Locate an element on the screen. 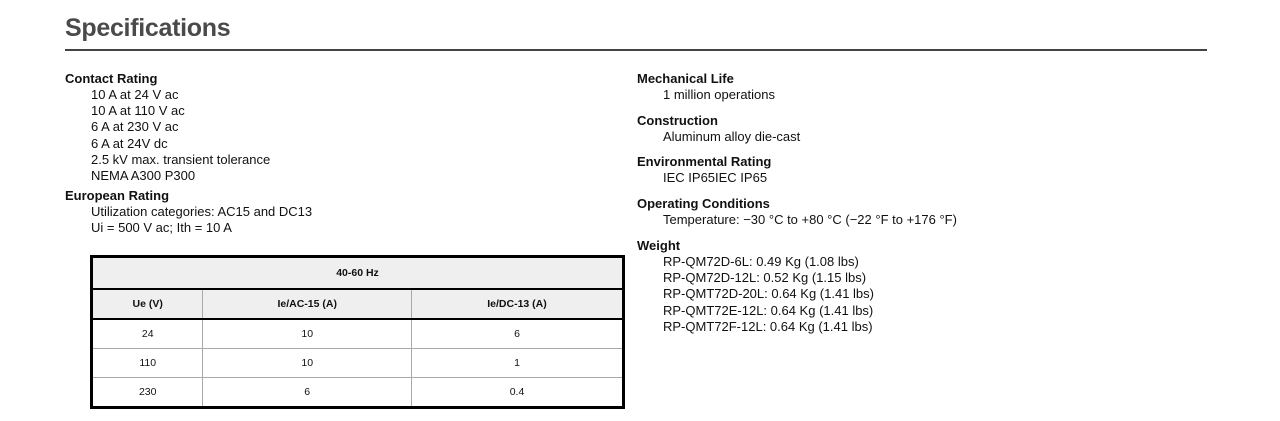 The image size is (1280, 421). spec-heading: Operating Conditions is located at coordinates (703, 203).